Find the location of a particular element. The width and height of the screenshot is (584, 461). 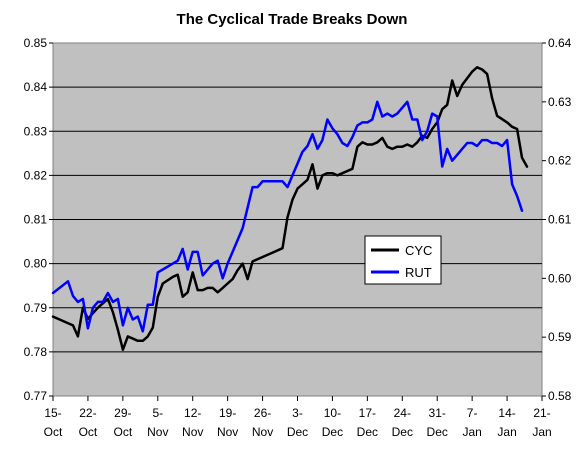

x-tick-label-top: 21- is located at coordinates (541, 413).